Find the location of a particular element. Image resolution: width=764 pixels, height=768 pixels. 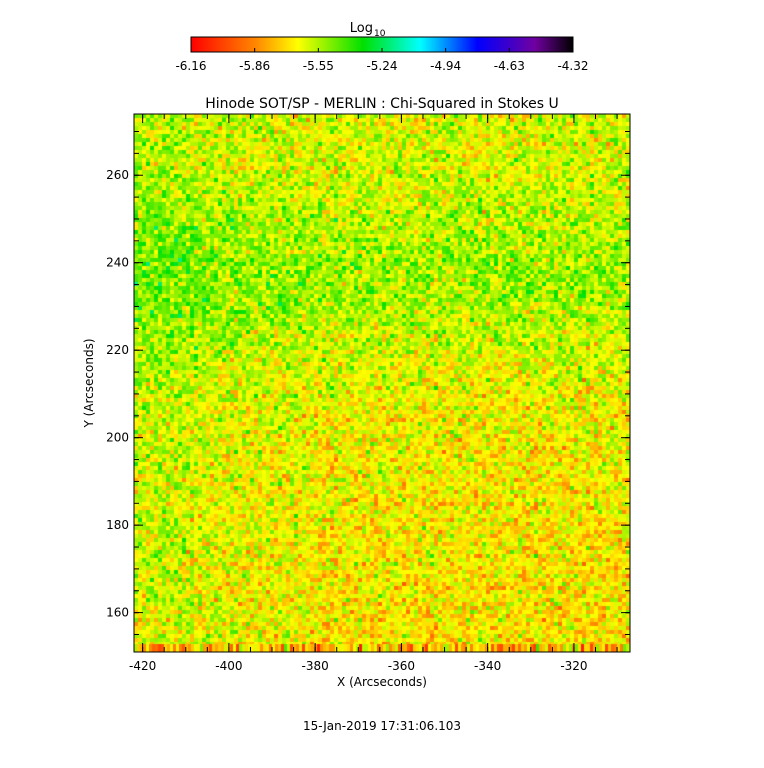

y-tick-label: 200 is located at coordinates (117, 438).